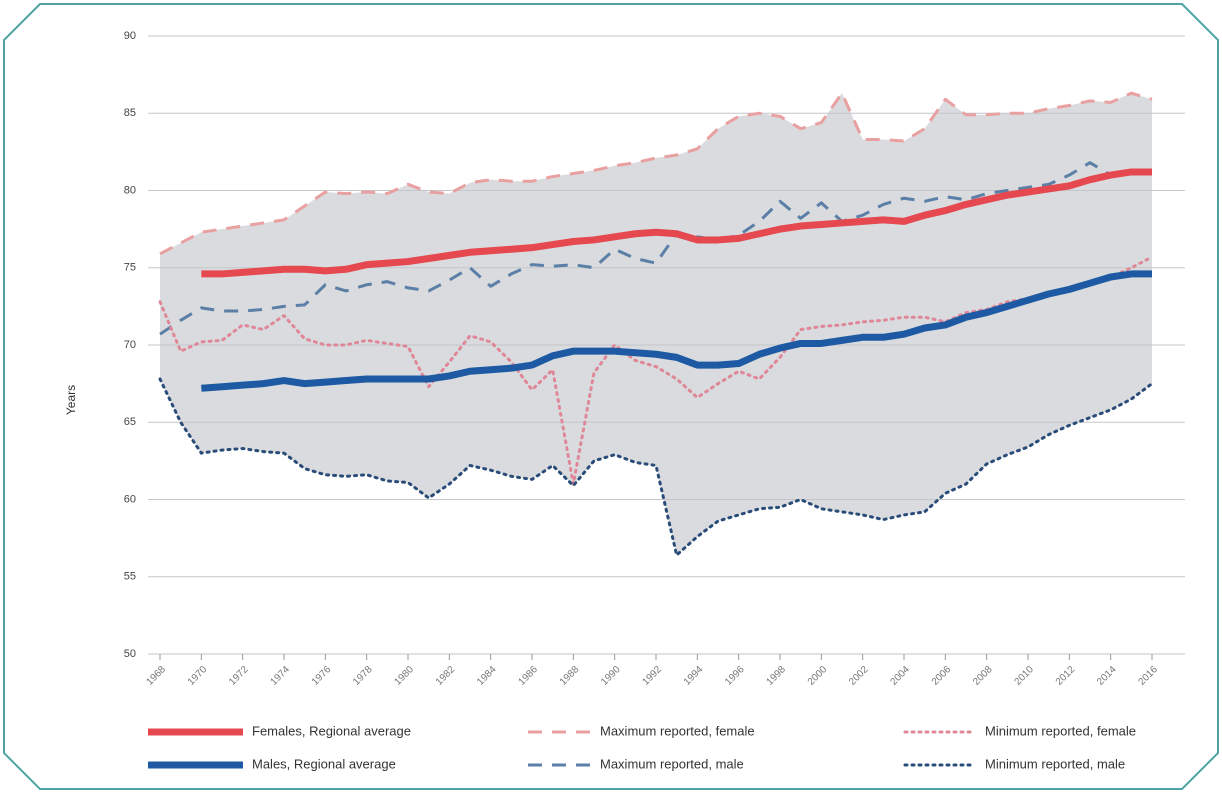 The width and height of the screenshot is (1222, 793). What do you see at coordinates (1060, 730) in the screenshot?
I see `legend-label: Minimum reported, female` at bounding box center [1060, 730].